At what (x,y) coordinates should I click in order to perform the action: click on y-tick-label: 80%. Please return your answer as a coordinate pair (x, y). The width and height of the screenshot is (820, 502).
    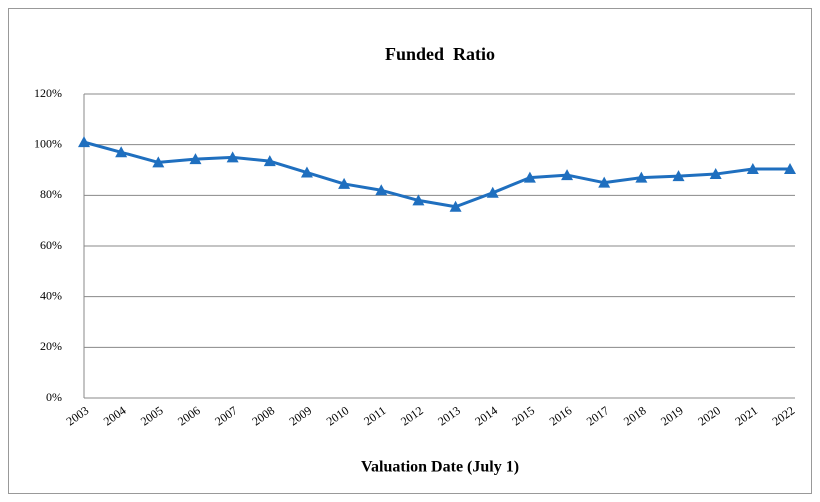
    Looking at the image, I should click on (51, 194).